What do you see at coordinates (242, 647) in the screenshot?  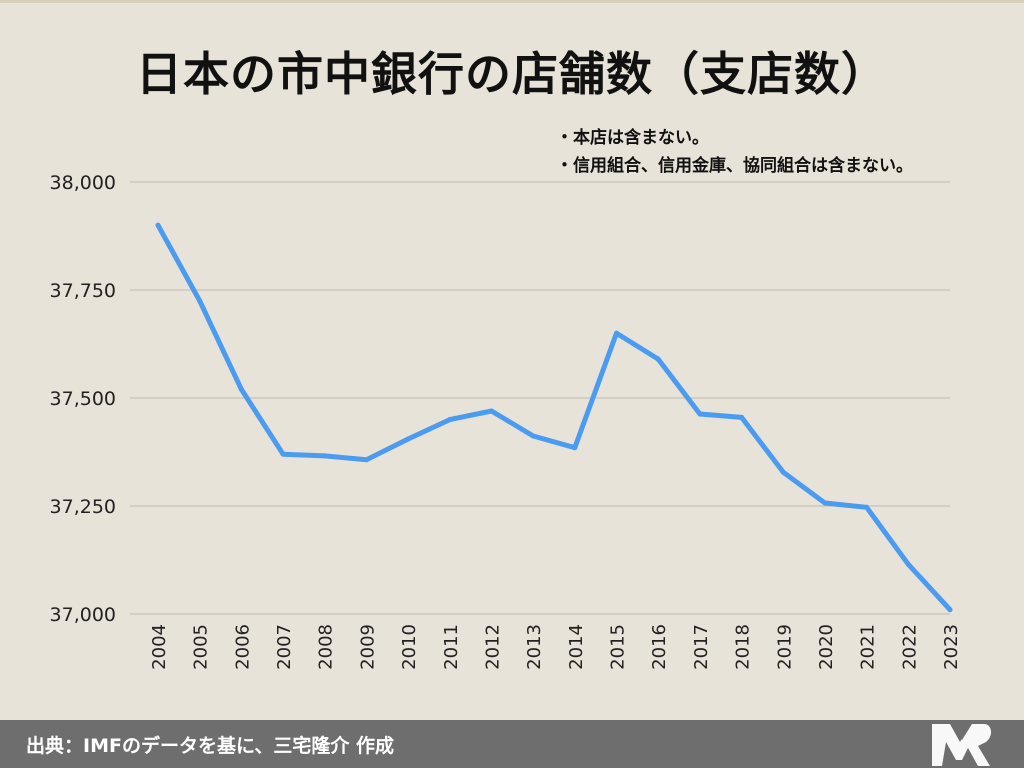 I see `x-tick-label: 2006` at bounding box center [242, 647].